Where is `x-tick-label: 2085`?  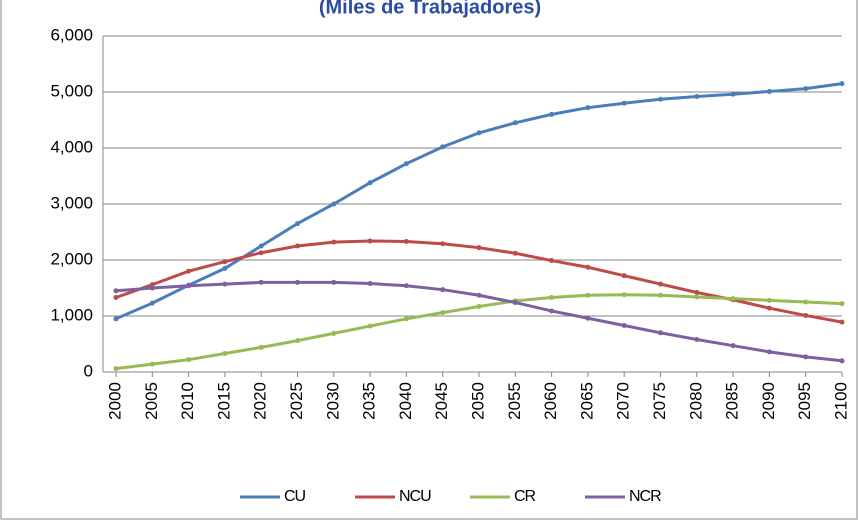
x-tick-label: 2085 is located at coordinates (732, 401).